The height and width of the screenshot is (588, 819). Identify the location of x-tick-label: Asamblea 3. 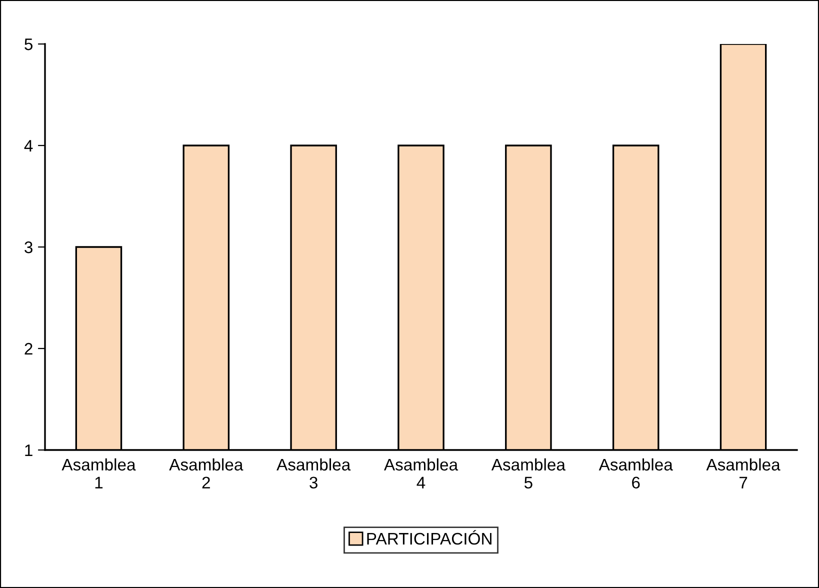
(313, 473).